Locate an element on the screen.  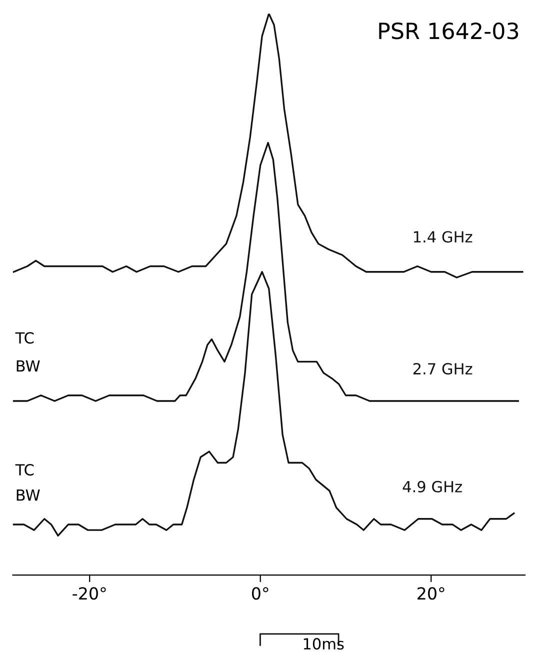
series-label: 1.4 GHz is located at coordinates (443, 237).